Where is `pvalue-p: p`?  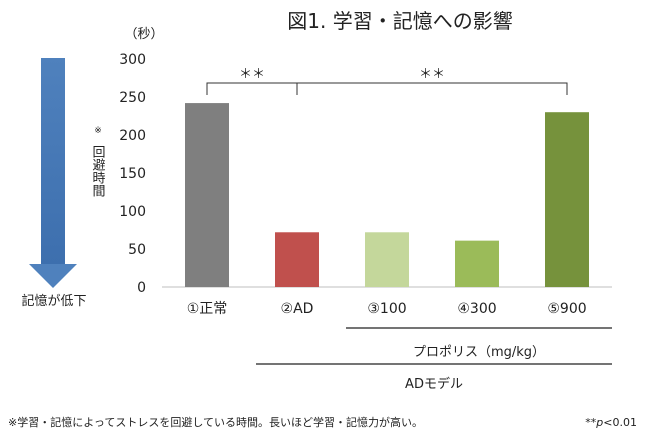
pvalue-p: p is located at coordinates (599, 422).